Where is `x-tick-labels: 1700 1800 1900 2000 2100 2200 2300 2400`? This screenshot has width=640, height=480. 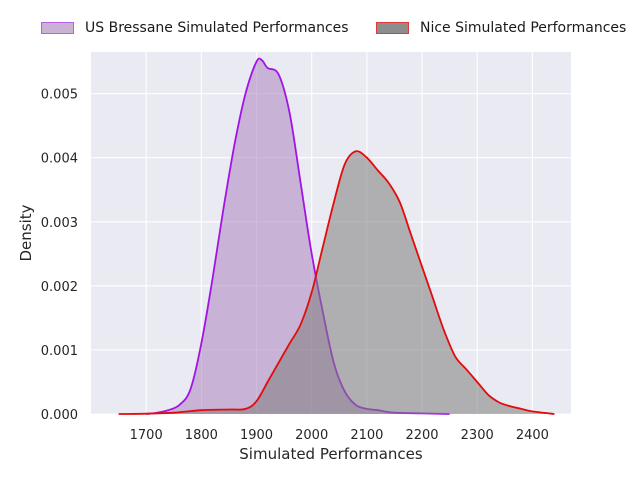
x-tick-labels: 1700 1800 1900 2000 2100 2200 2300 2400 is located at coordinates (339, 435).